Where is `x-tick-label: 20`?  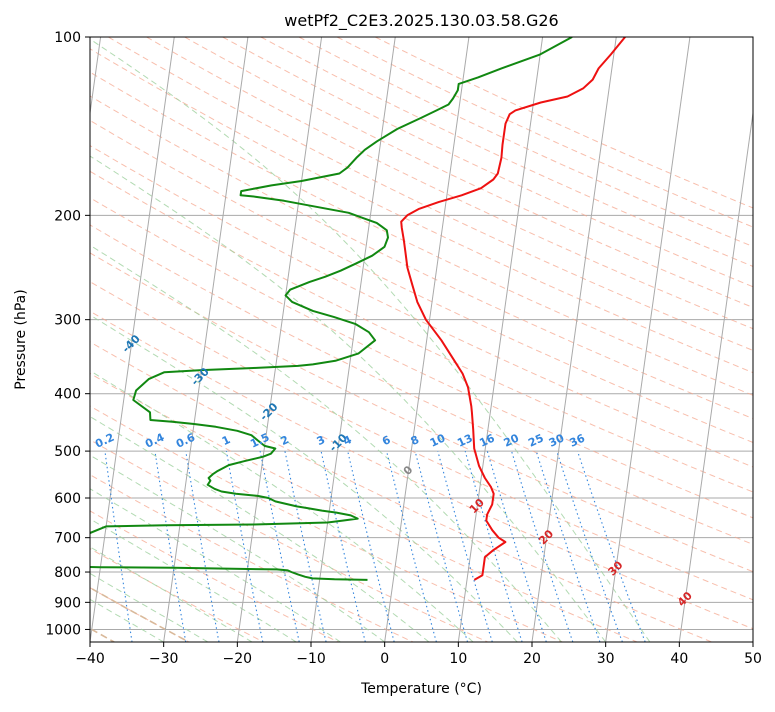
x-tick-label: 20 is located at coordinates (532, 659).